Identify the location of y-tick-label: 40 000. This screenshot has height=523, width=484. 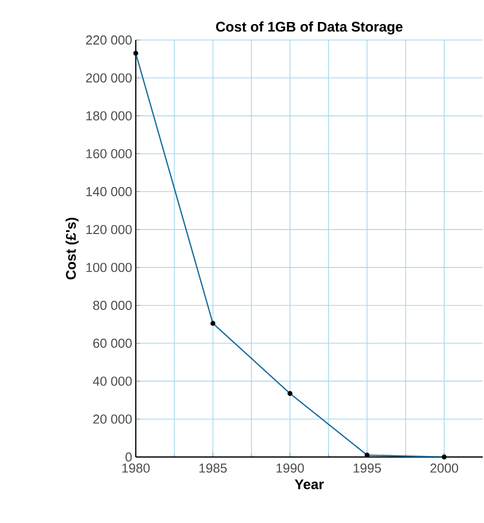
(112, 381).